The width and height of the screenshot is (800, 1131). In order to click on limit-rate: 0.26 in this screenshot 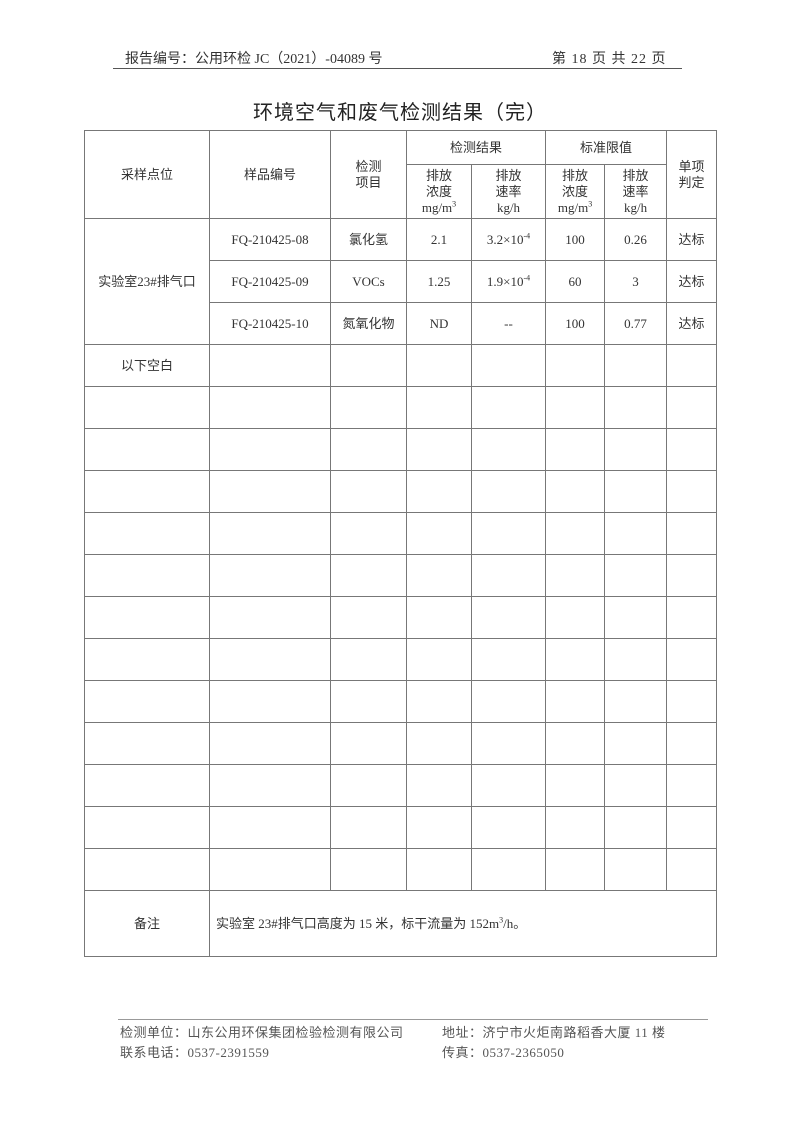, I will do `click(636, 239)`.